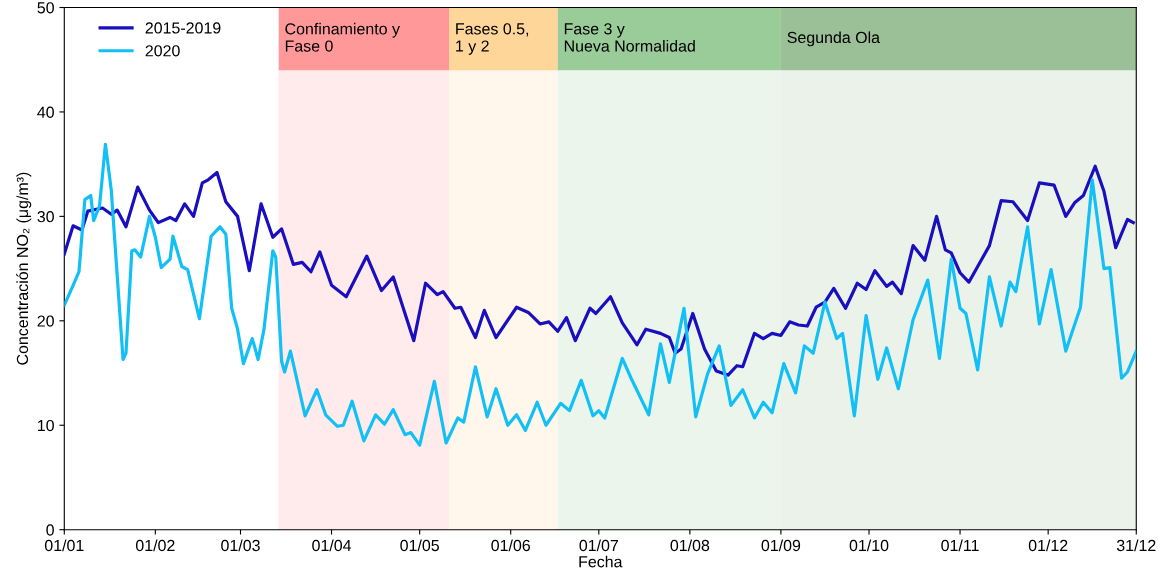 The height and width of the screenshot is (577, 1169). I want to click on legend-label: 2020, so click(162, 51).